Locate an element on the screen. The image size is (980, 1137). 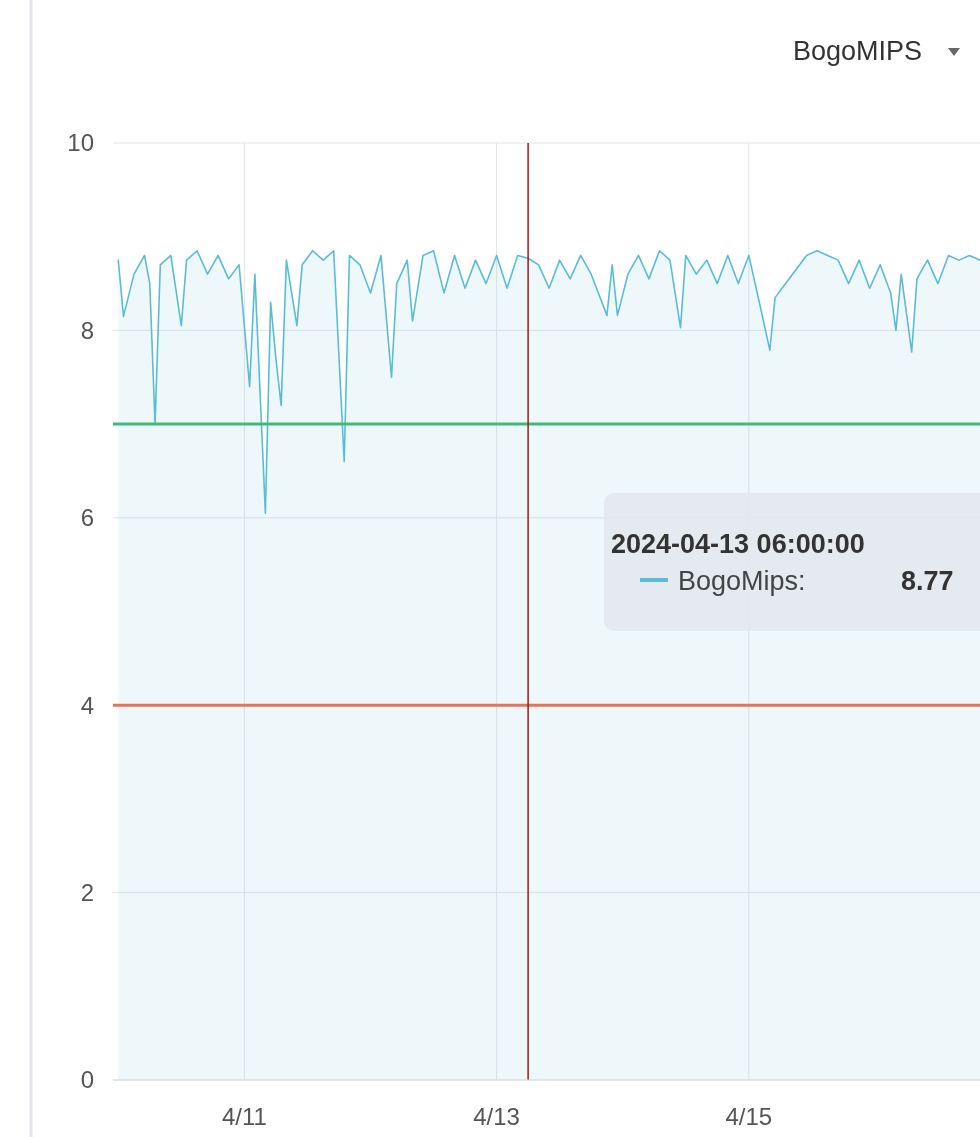
y-tick-label: 10 is located at coordinates (80, 143).